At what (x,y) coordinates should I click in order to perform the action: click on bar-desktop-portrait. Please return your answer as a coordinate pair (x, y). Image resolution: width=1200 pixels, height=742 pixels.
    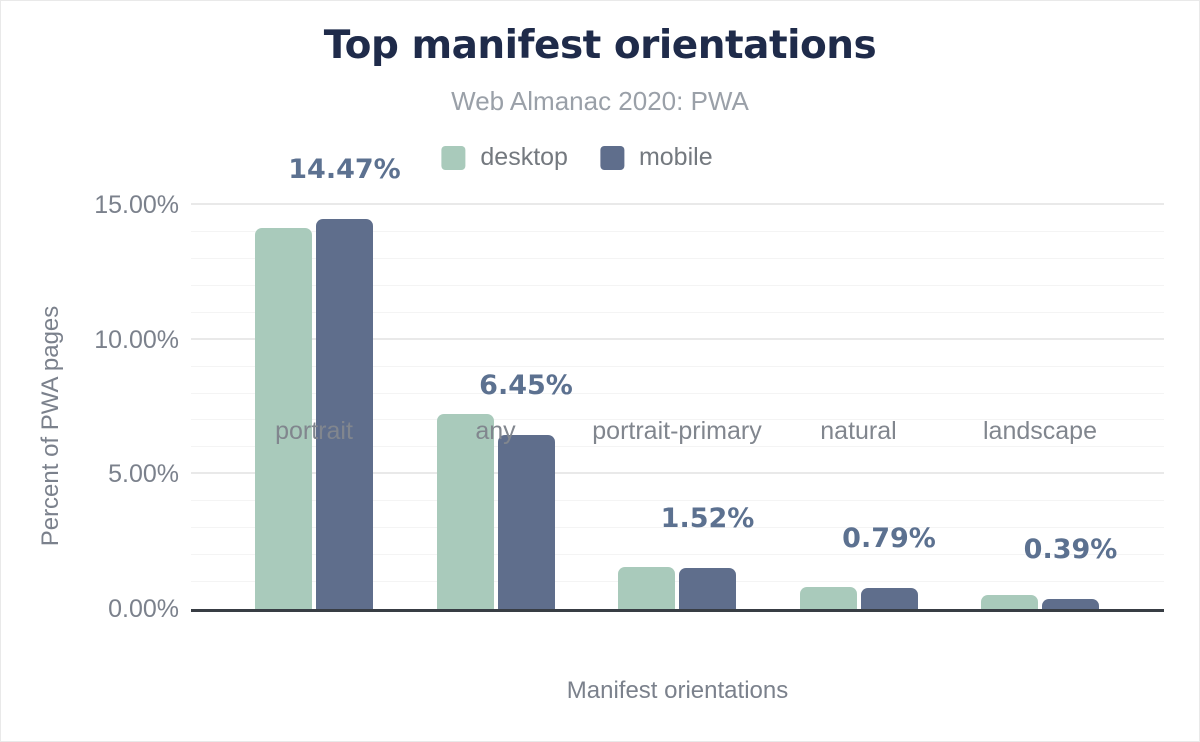
    Looking at the image, I should click on (283, 418).